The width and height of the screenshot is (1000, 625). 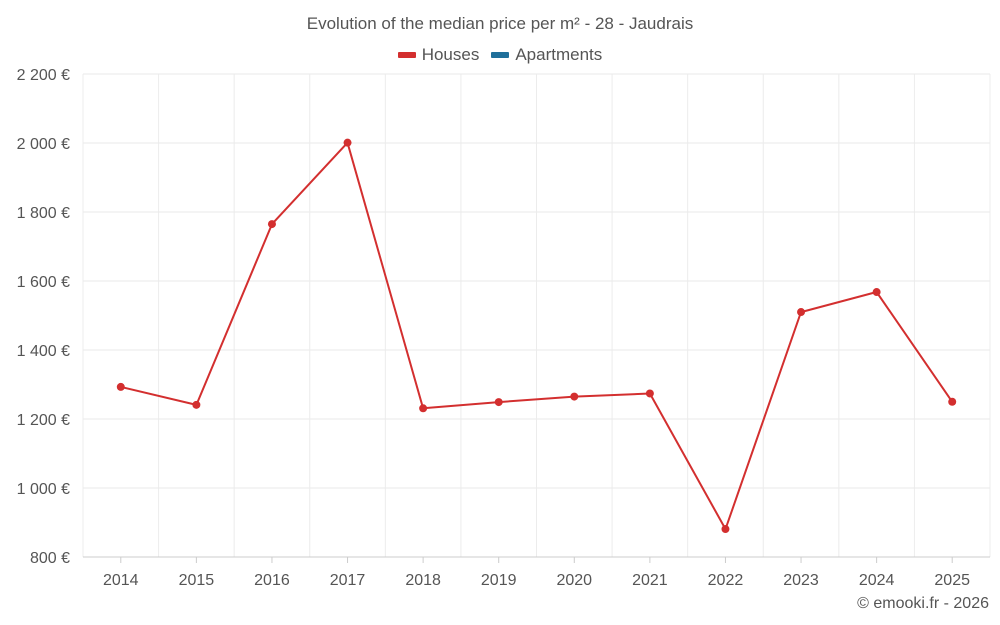 What do you see at coordinates (801, 580) in the screenshot?
I see `x-tick-label: 2023` at bounding box center [801, 580].